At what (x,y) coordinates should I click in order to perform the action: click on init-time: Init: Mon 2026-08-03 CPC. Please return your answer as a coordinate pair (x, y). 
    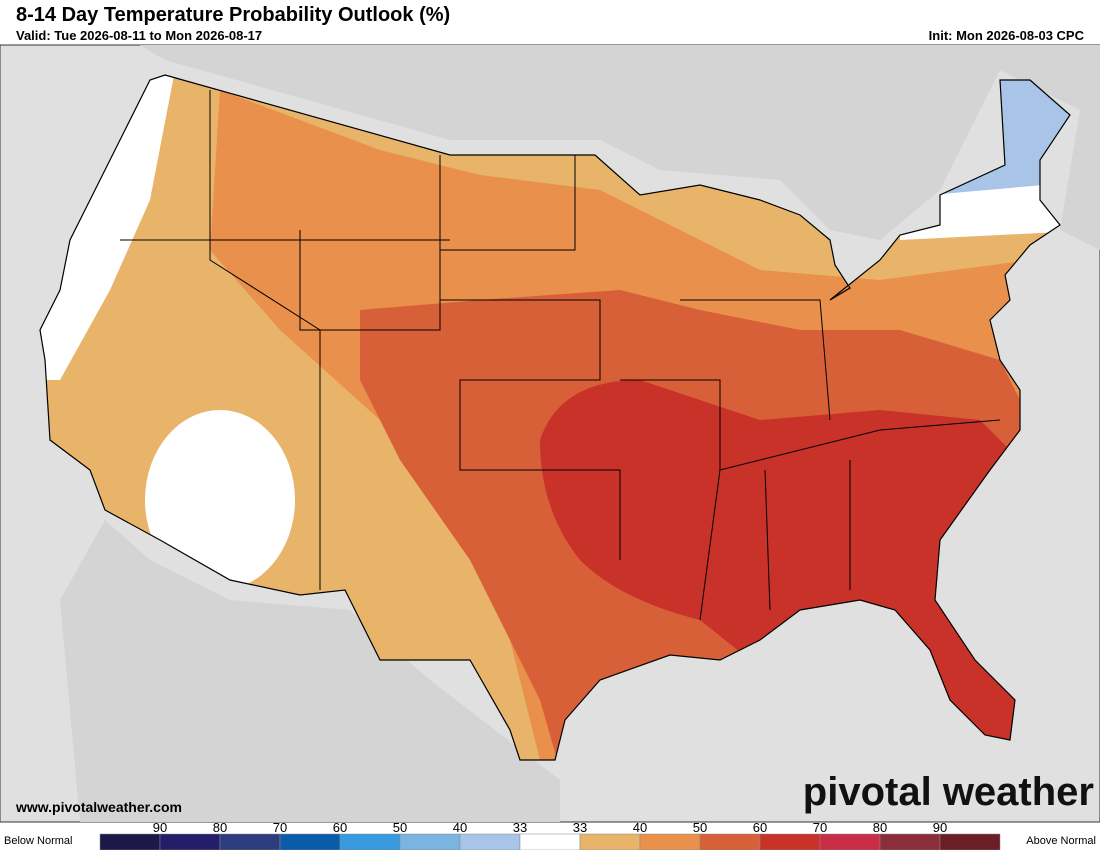
    Looking at the image, I should click on (1007, 35).